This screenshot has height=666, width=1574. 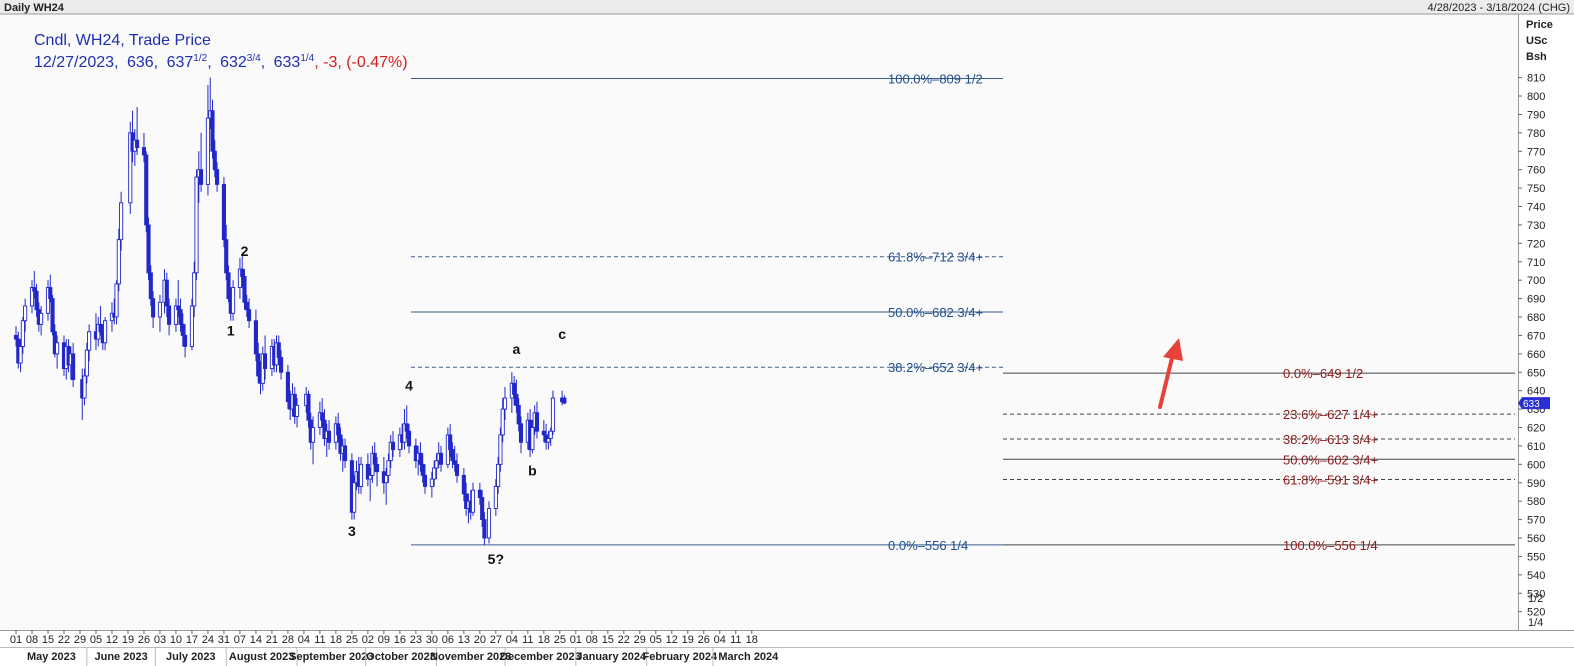 I want to click on x-tick: 02, so click(x=368, y=638).